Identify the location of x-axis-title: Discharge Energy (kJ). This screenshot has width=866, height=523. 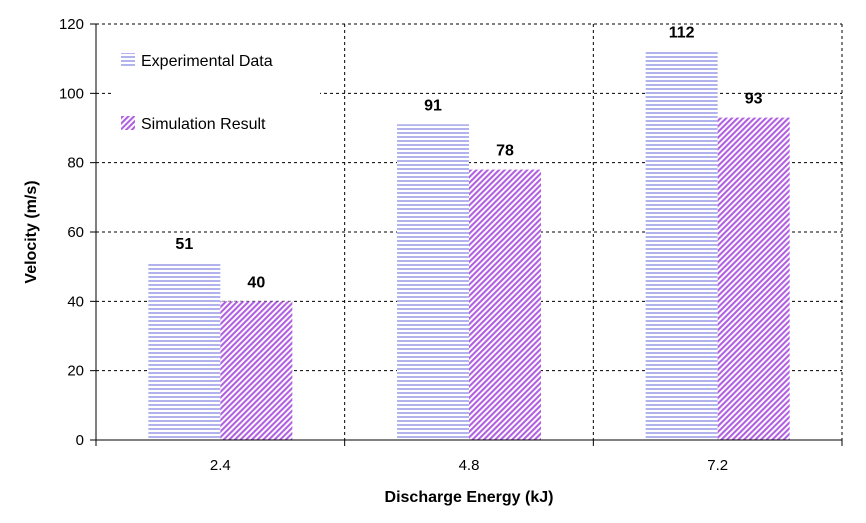
(469, 497).